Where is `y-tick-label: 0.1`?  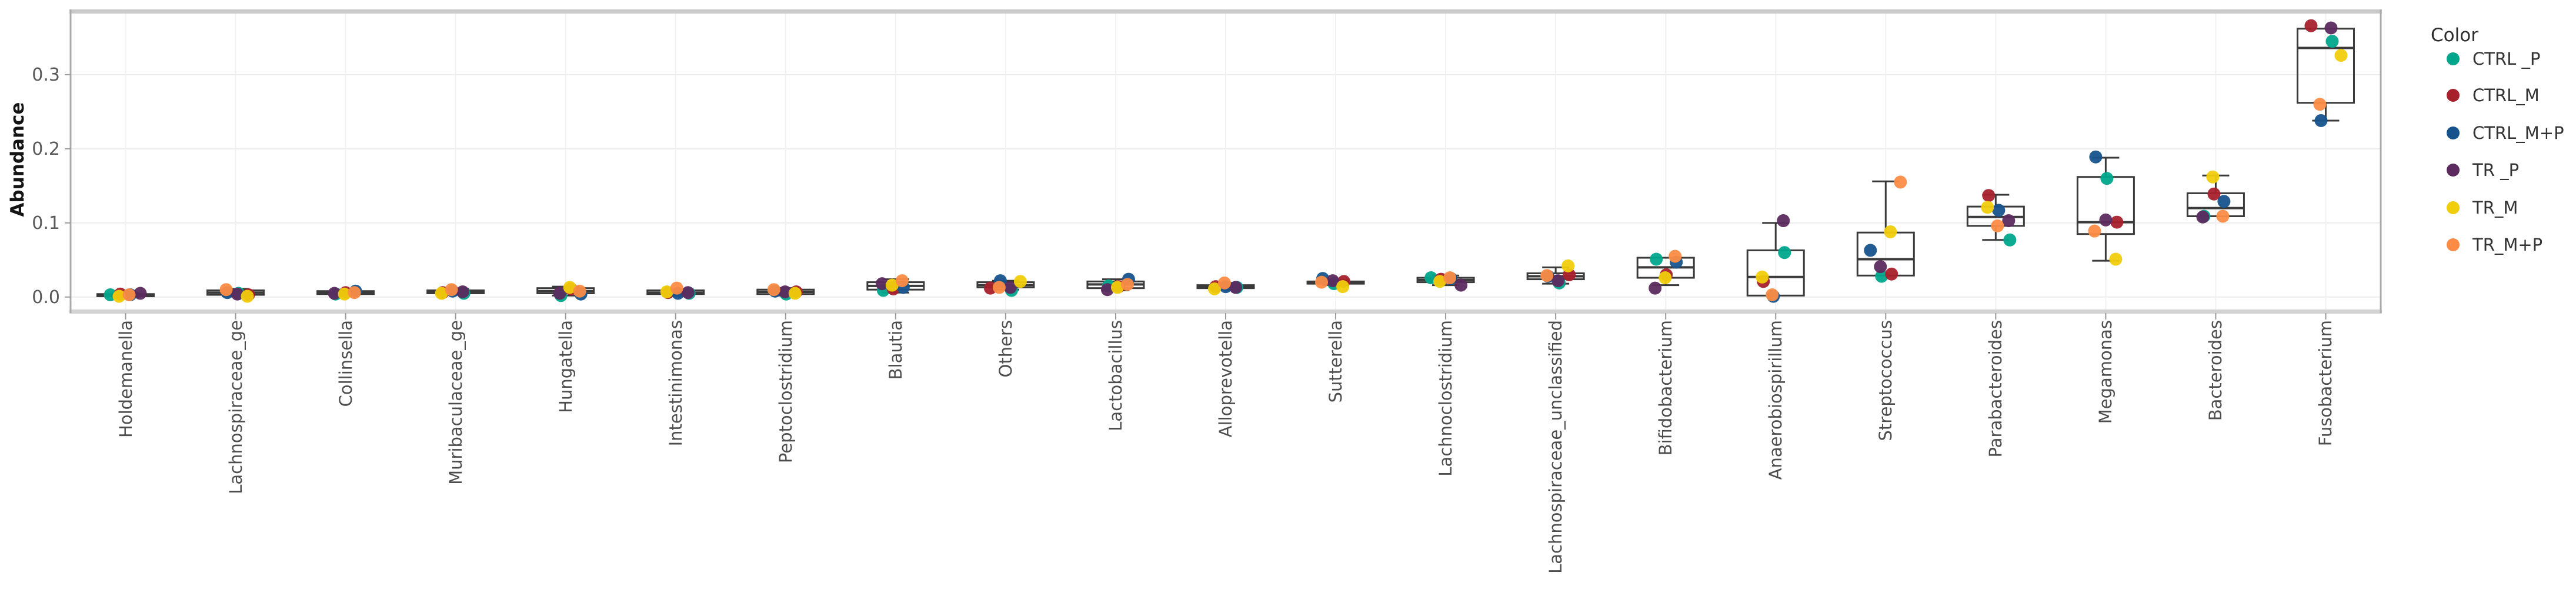 y-tick-label: 0.1 is located at coordinates (46, 223).